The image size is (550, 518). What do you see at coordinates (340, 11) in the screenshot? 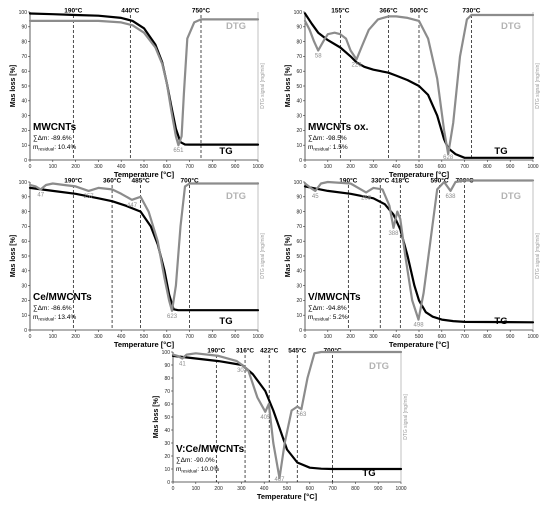
I see `temperature-marker-label: 155°C` at bounding box center [340, 11].